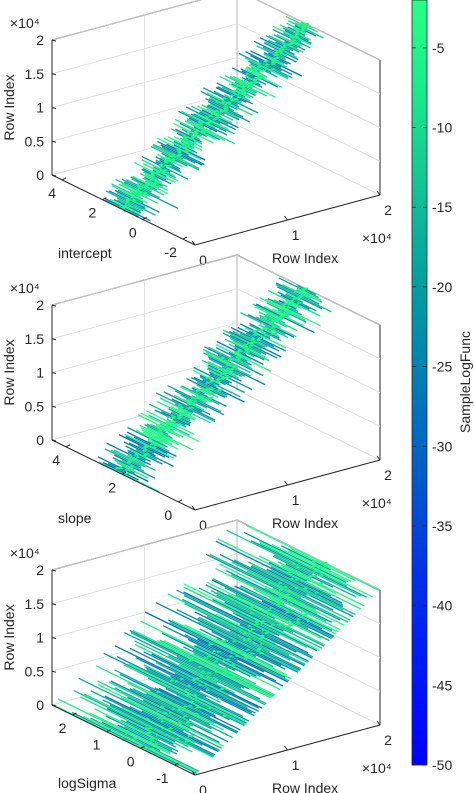 The height and width of the screenshot is (793, 474). What do you see at coordinates (442, 526) in the screenshot?
I see `colorbar-tick-label: -35` at bounding box center [442, 526].